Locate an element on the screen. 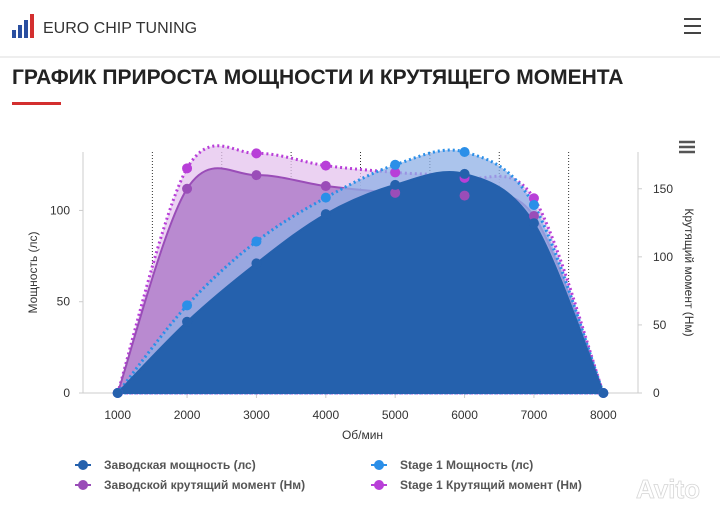  legend-item: Stage 1 Мощность (лс) is located at coordinates (452, 465).